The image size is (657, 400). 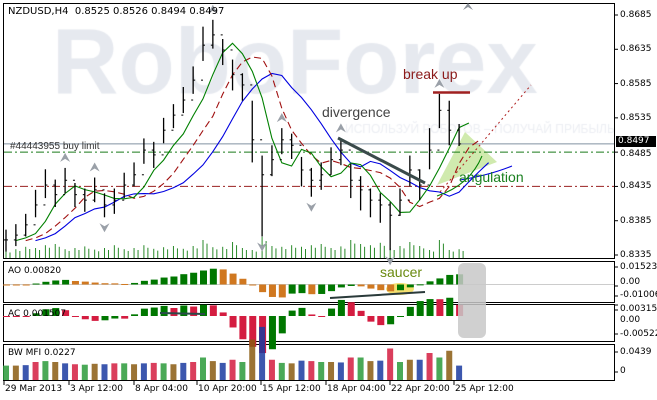 What do you see at coordinates (356, 112) in the screenshot?
I see `divergence-label: divergence` at bounding box center [356, 112].